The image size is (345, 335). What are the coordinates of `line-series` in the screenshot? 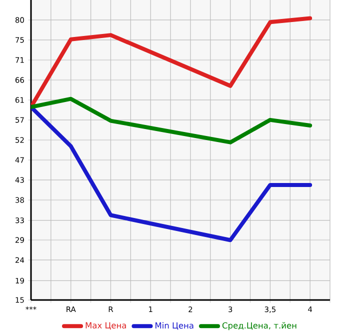 It's located at (171, 120).